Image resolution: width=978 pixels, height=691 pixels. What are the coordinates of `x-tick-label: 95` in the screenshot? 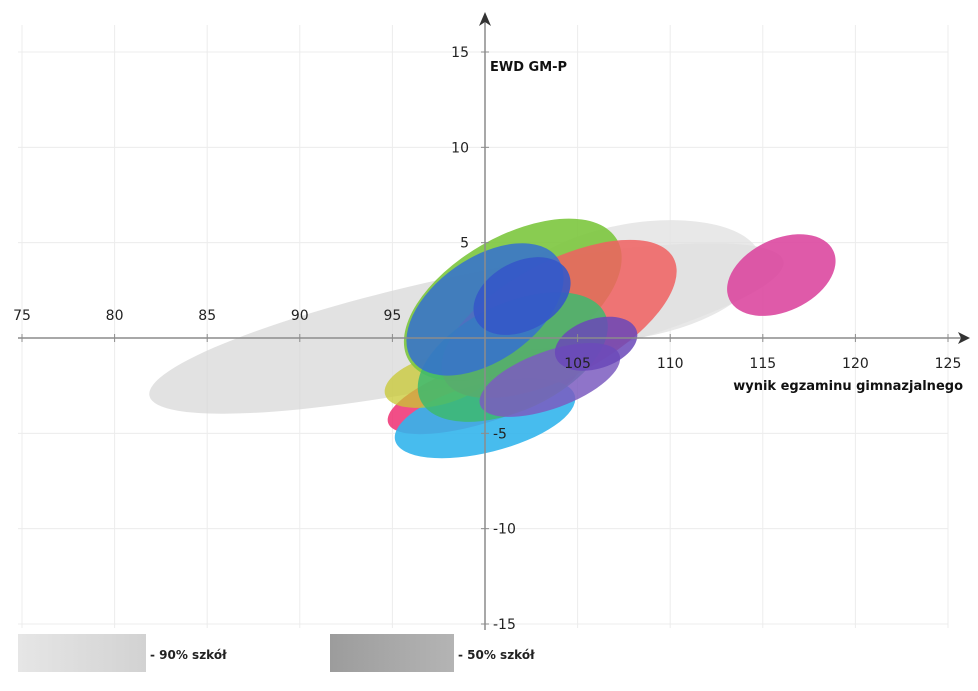 It's located at (392, 316).